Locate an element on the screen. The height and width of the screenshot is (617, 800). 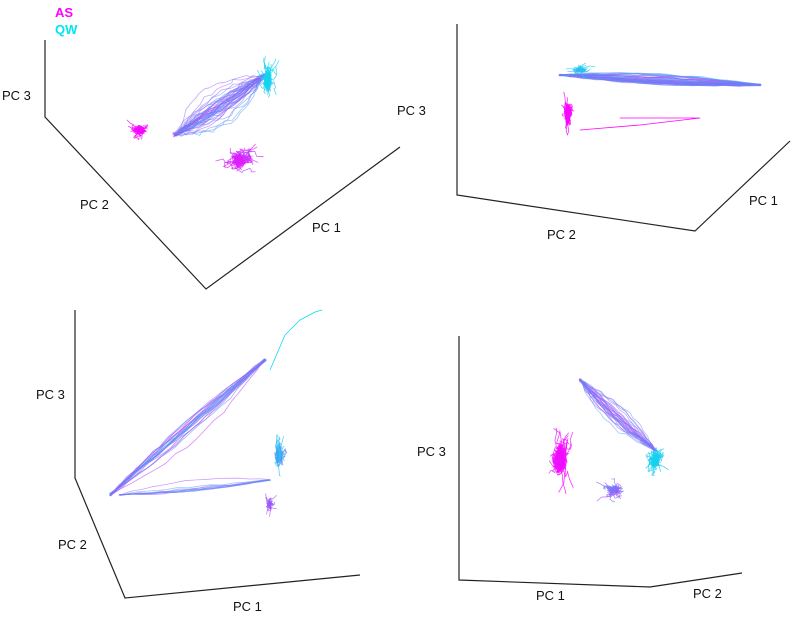
axis-label-pc2-bottom-left: PC 2 is located at coordinates (72, 544).